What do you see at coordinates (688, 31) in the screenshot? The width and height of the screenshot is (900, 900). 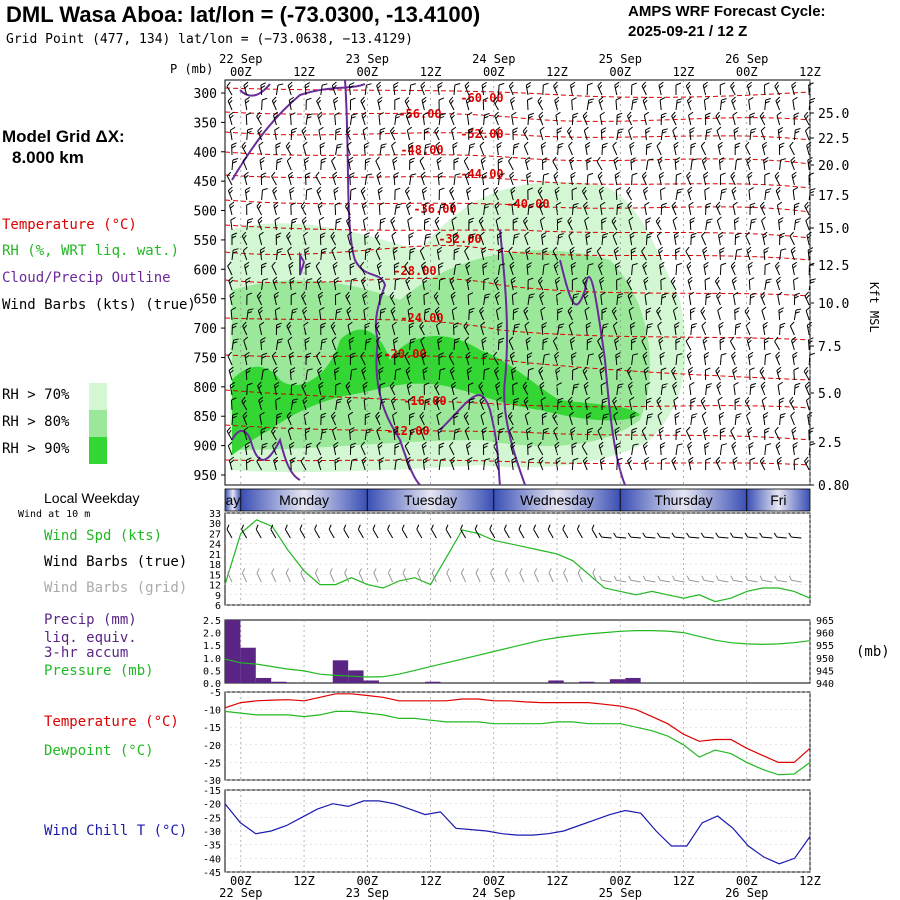 I see `forecast-cycle-value: 2025-09-21 / 12 Z` at bounding box center [688, 31].